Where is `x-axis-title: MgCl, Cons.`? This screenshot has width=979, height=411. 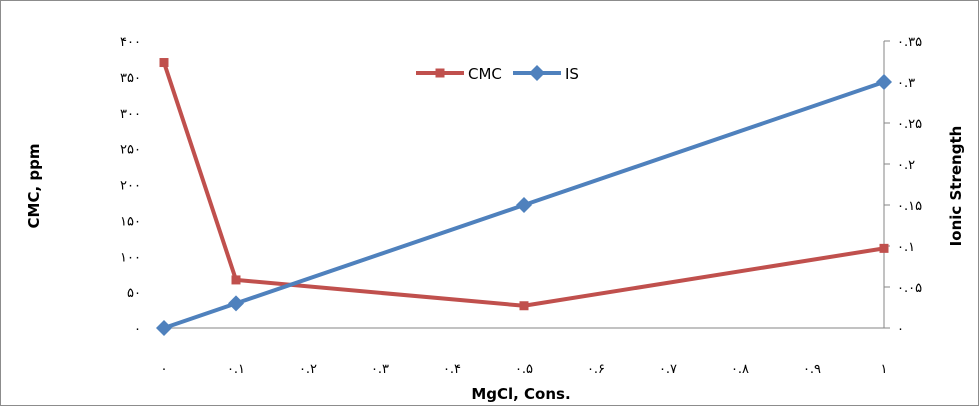
x-axis-title: MgCl, Cons. is located at coordinates (520, 394).